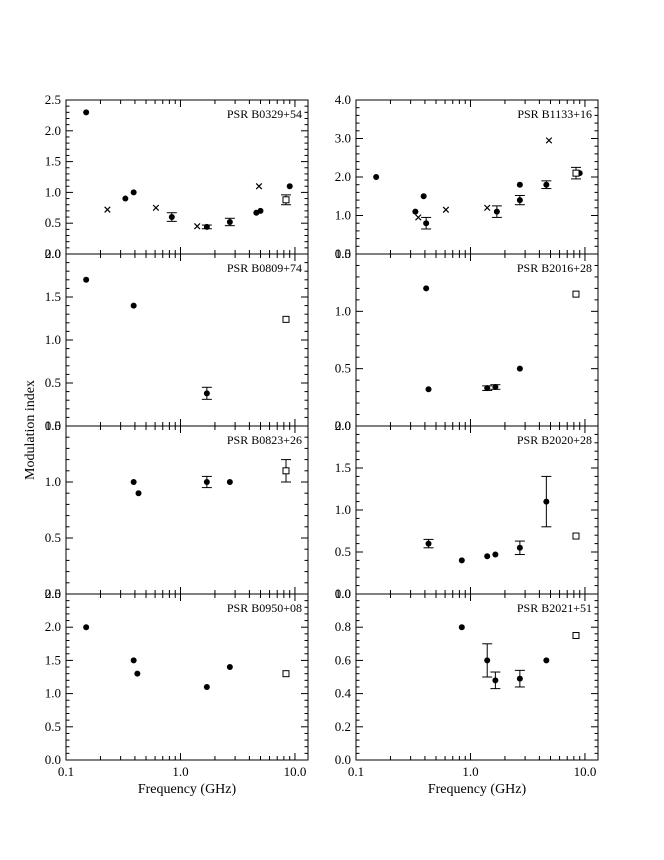 The width and height of the screenshot is (664, 860). What do you see at coordinates (554, 440) in the screenshot?
I see `panel-title: PSR B2020+28` at bounding box center [554, 440].